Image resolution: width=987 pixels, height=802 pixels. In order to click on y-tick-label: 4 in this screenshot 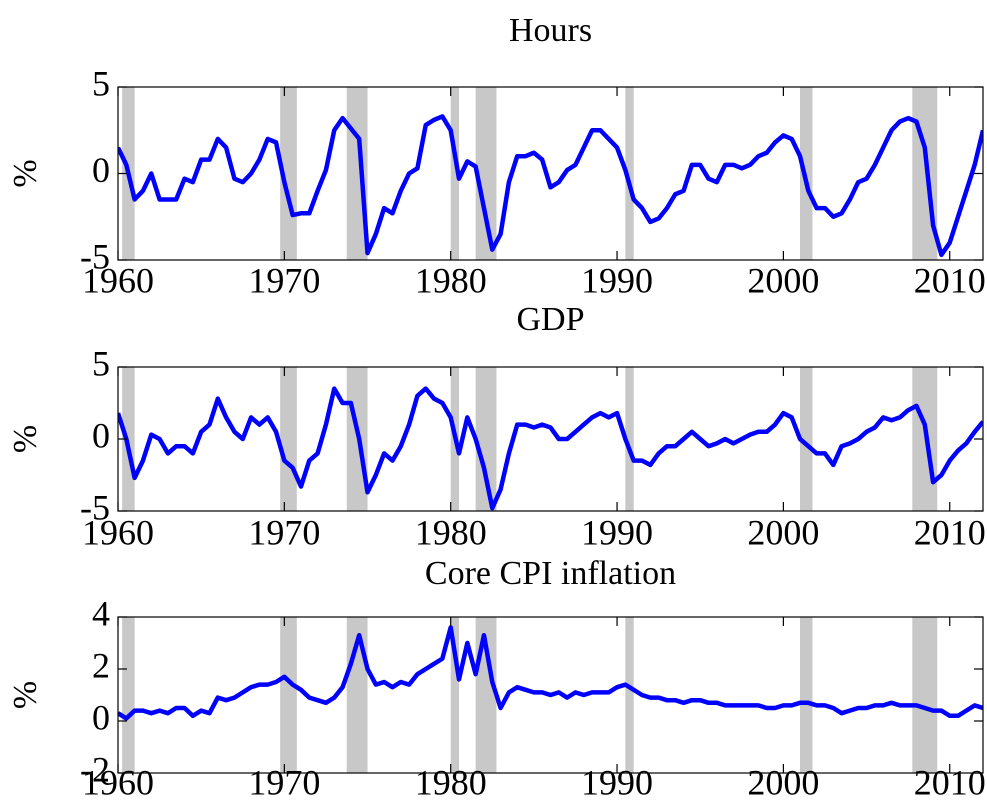, I will do `click(101, 613)`.